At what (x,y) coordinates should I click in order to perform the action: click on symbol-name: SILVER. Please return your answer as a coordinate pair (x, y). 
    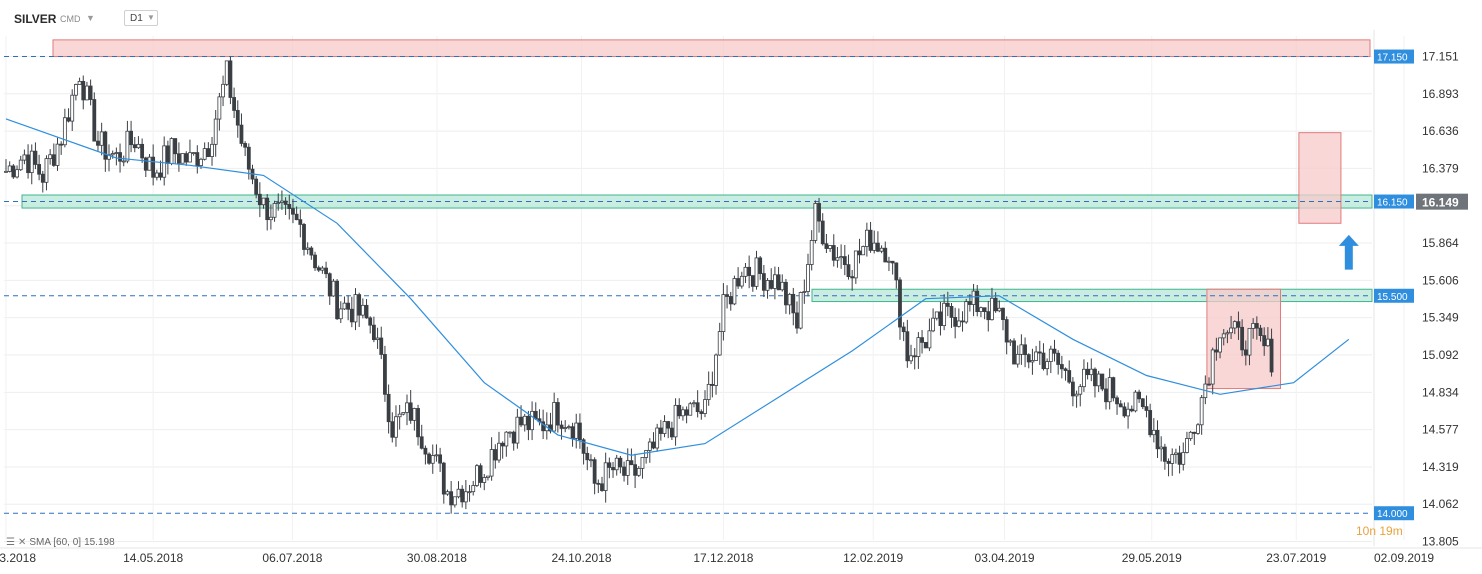
    Looking at the image, I should click on (35, 19).